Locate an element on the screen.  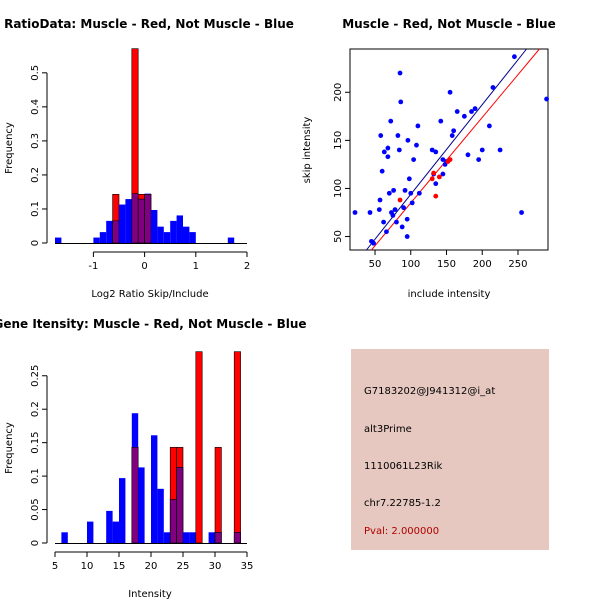
intensity-histogram-ylabel: Frequency is located at coordinates (9, 448).